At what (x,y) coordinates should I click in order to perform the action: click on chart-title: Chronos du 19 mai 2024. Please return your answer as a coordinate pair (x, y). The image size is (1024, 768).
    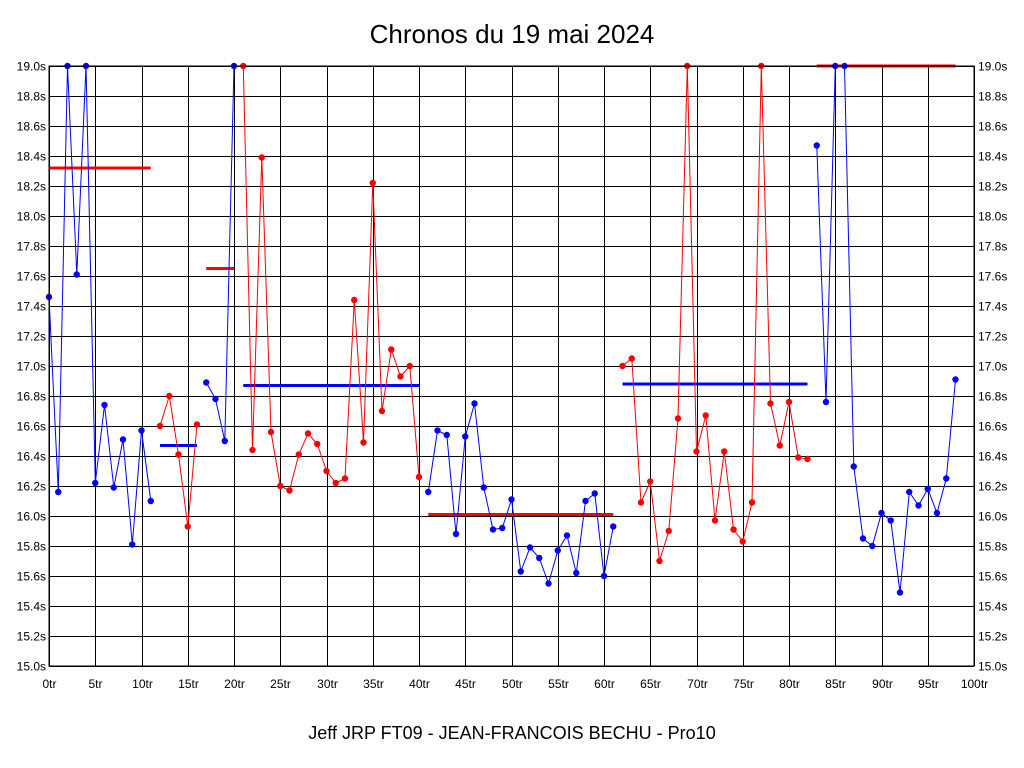
    Looking at the image, I should click on (512, 34).